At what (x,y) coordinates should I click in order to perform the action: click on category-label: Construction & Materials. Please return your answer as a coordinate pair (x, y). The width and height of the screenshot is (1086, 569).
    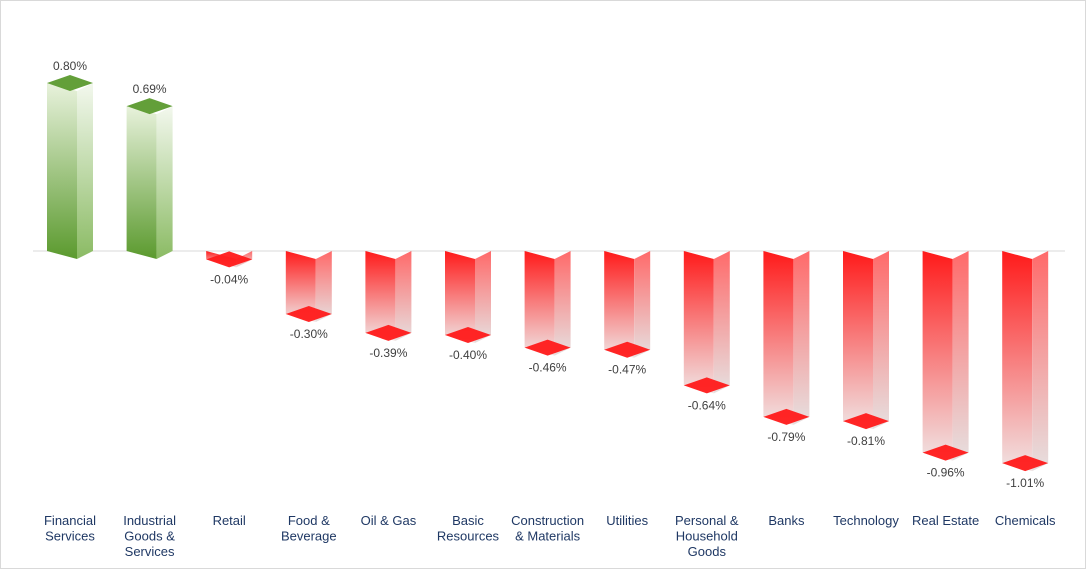
    Looking at the image, I should click on (547, 528).